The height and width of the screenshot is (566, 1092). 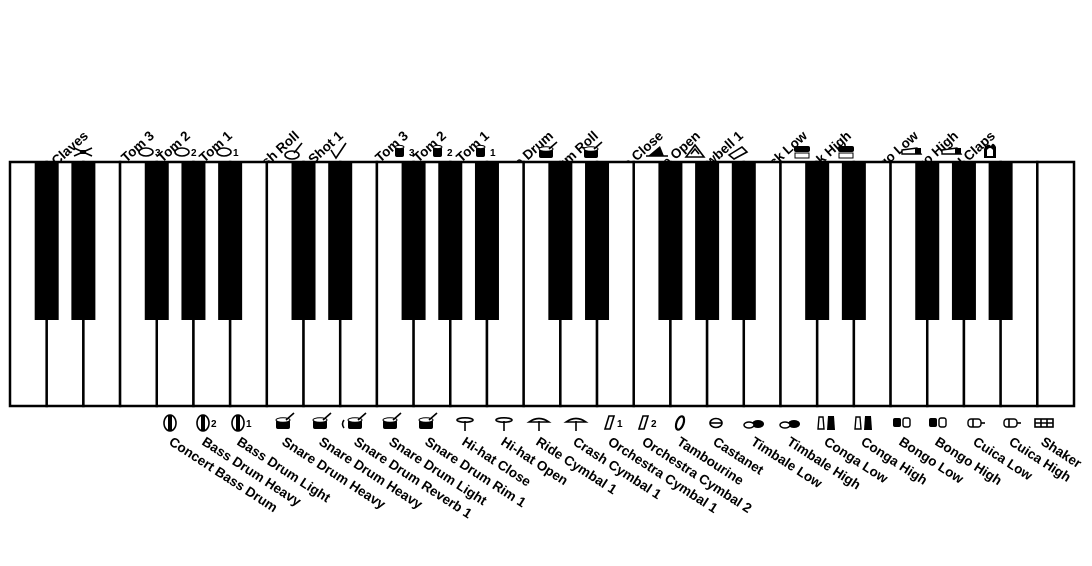 What do you see at coordinates (534, 150) in the screenshot?
I see `top-icons: 3 2 1 3 2 1` at bounding box center [534, 150].